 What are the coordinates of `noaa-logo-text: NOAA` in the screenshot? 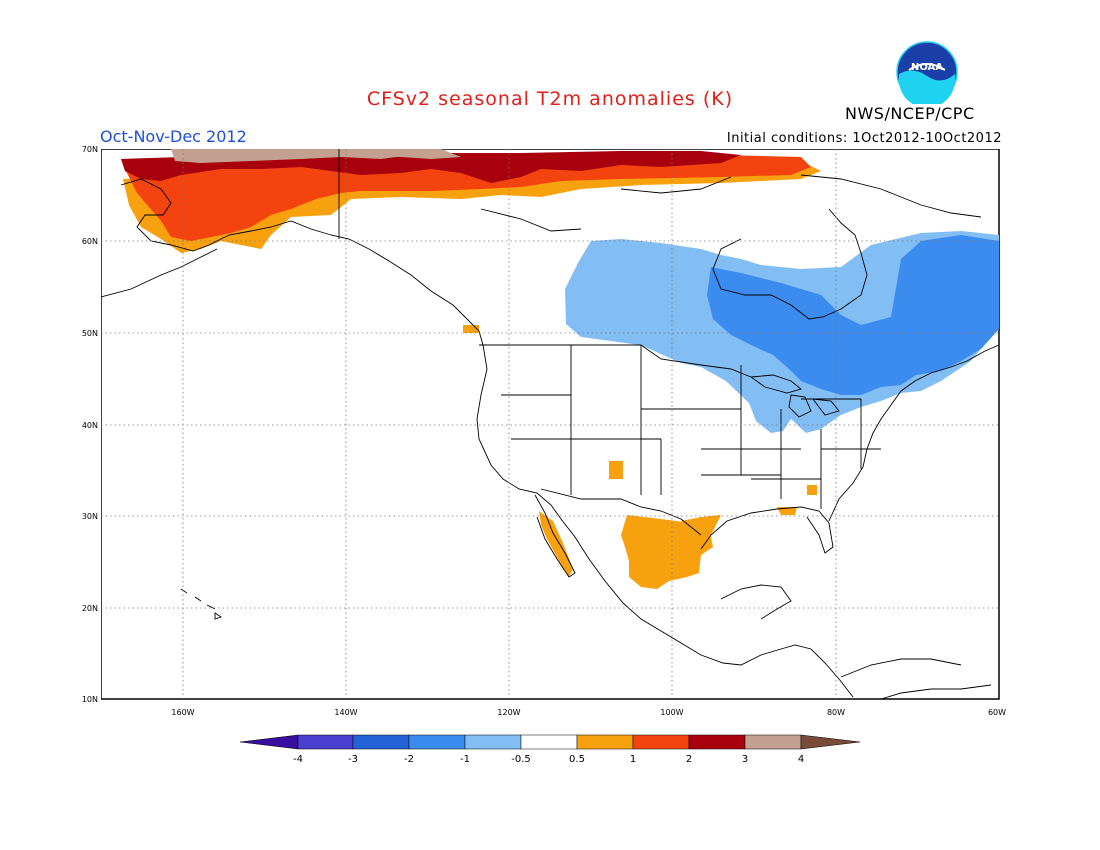 It's located at (927, 67).